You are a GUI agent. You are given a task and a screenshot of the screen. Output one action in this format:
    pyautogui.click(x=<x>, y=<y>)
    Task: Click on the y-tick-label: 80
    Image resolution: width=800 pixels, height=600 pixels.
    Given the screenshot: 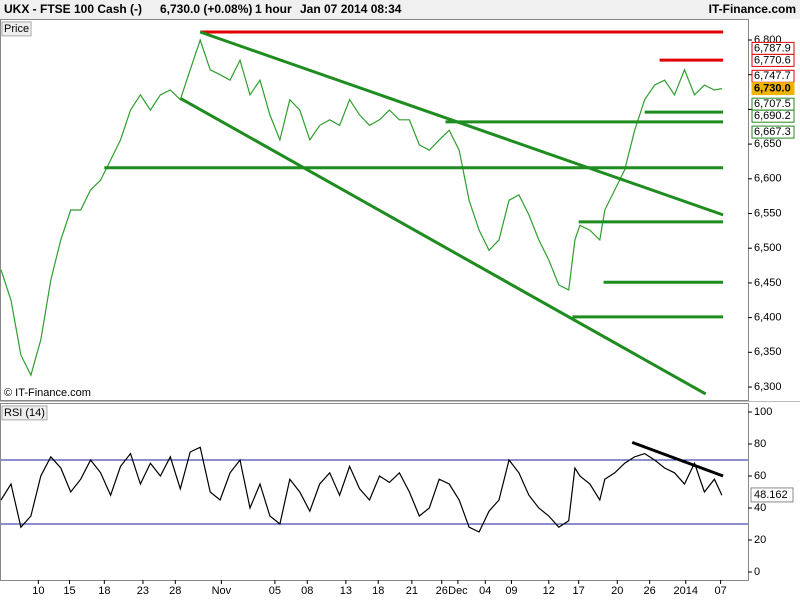 What is the action you would take?
    pyautogui.click(x=760, y=444)
    